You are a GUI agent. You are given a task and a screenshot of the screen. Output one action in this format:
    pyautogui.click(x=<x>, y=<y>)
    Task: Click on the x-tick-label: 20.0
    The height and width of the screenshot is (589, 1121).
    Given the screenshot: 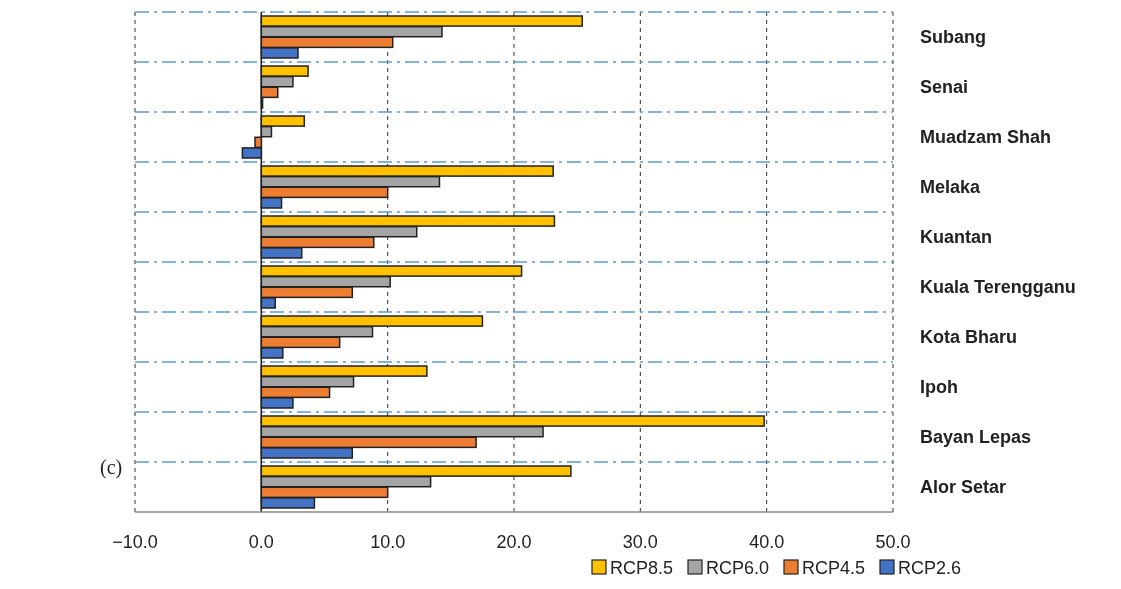 What is the action you would take?
    pyautogui.click(x=514, y=542)
    